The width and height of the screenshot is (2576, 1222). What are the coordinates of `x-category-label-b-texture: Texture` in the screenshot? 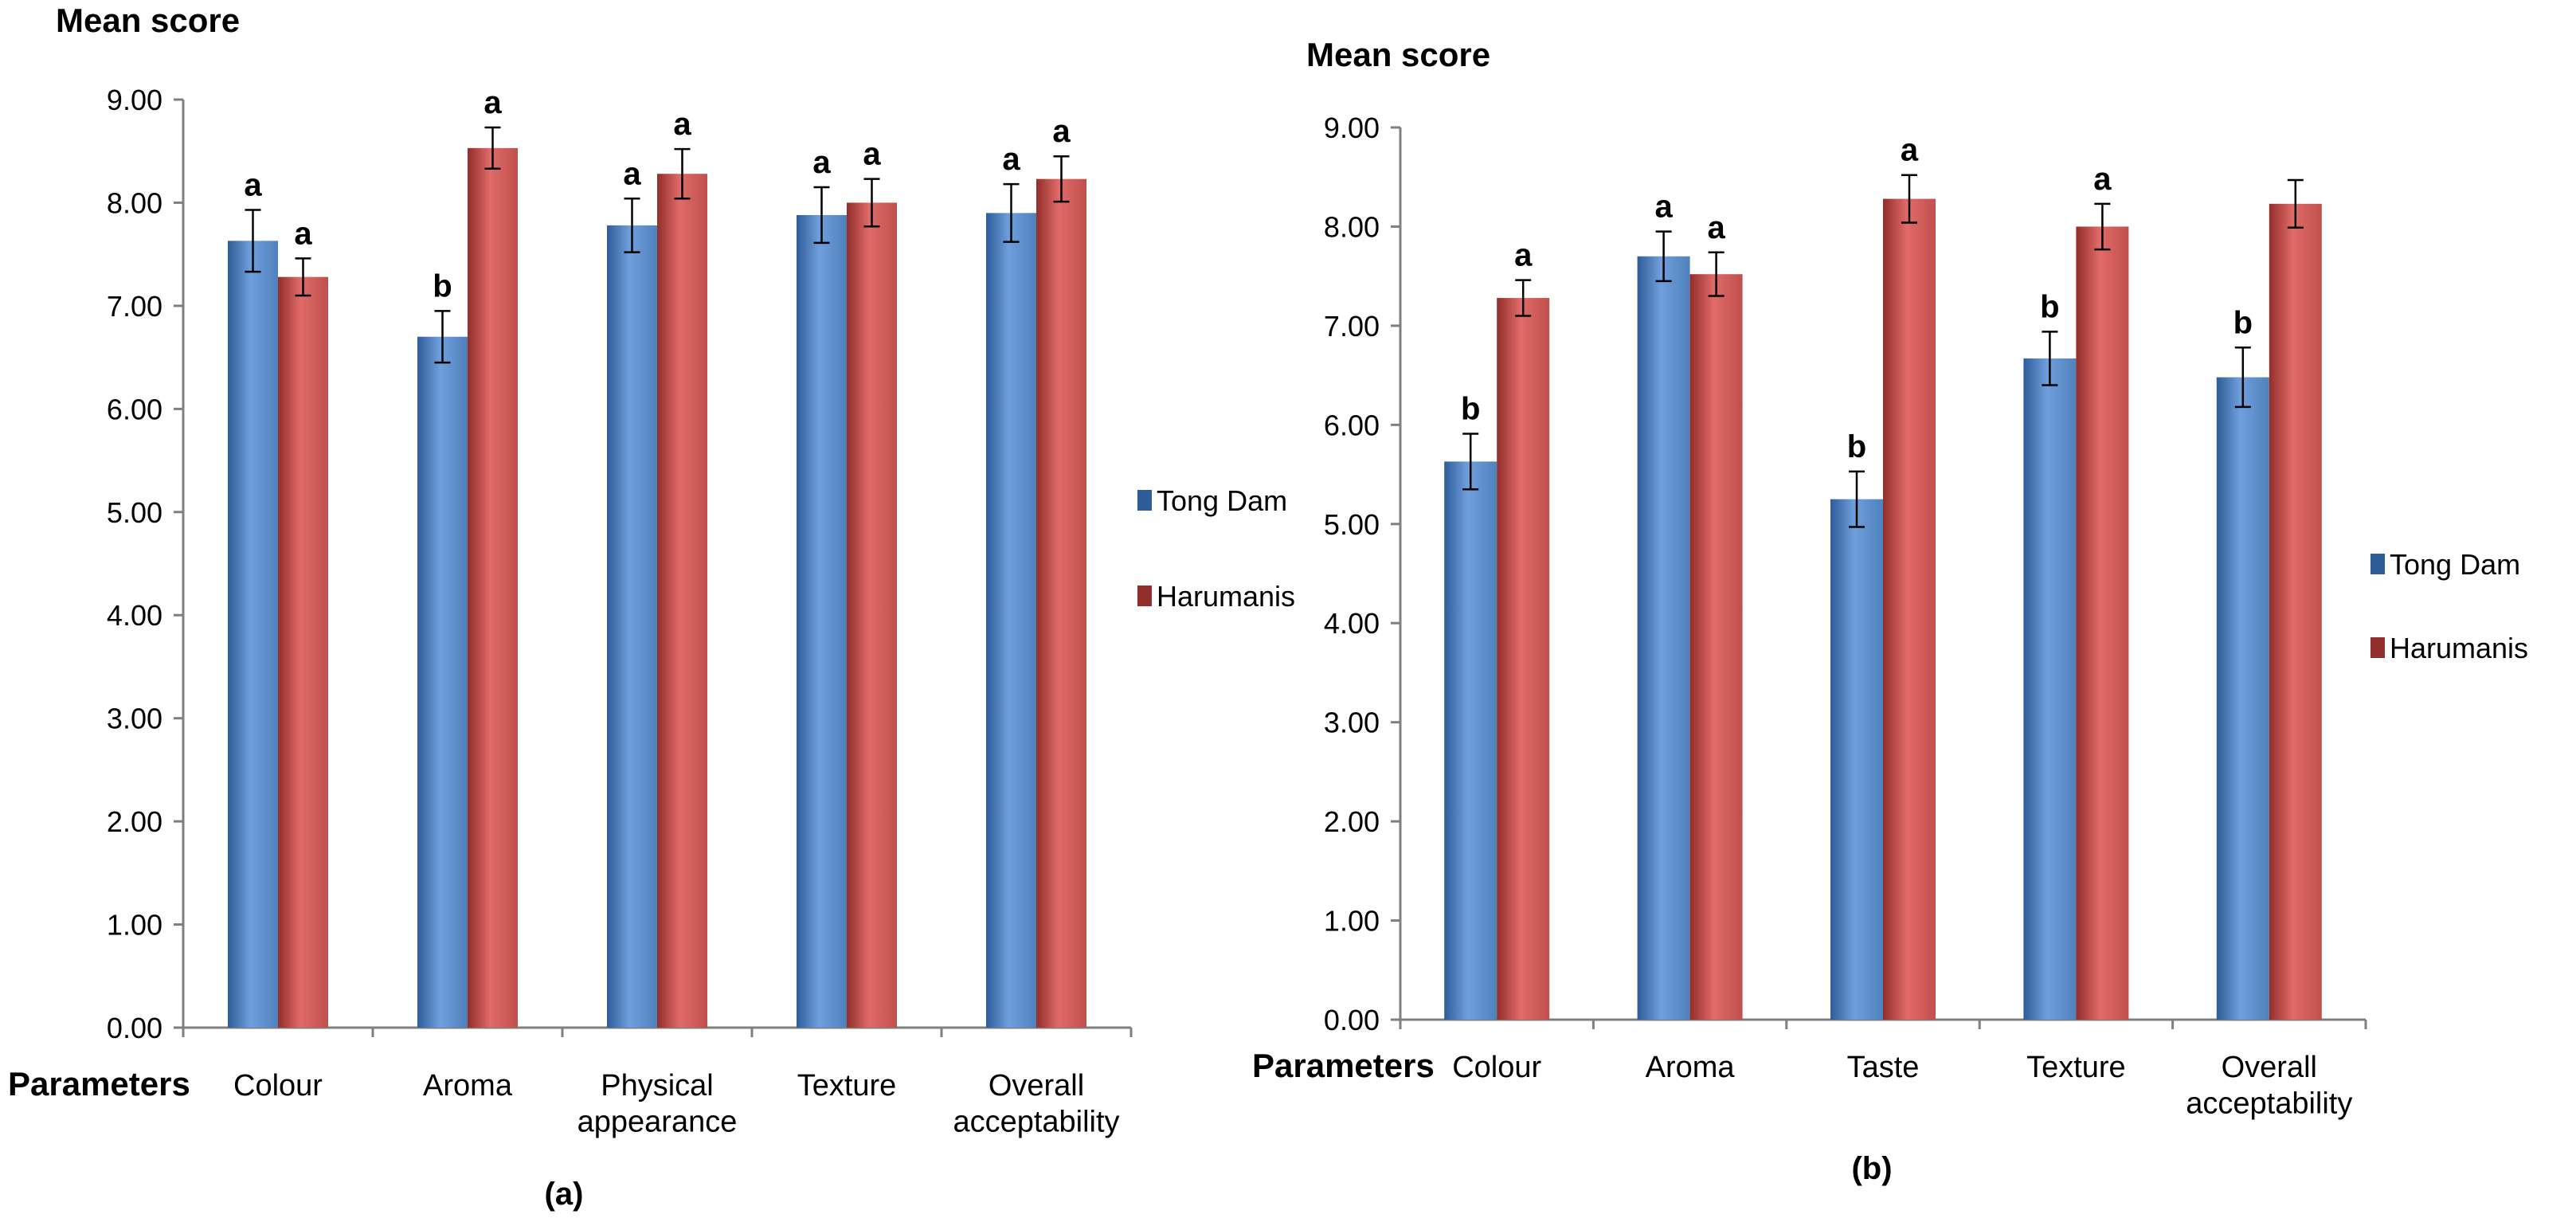 It's located at (2076, 1067).